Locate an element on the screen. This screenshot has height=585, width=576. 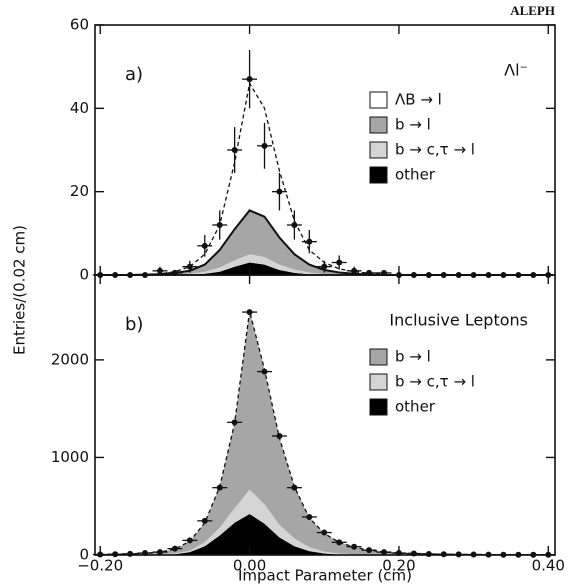
x-axis-label: Impact Parameter (cm) is located at coordinates (325, 576).